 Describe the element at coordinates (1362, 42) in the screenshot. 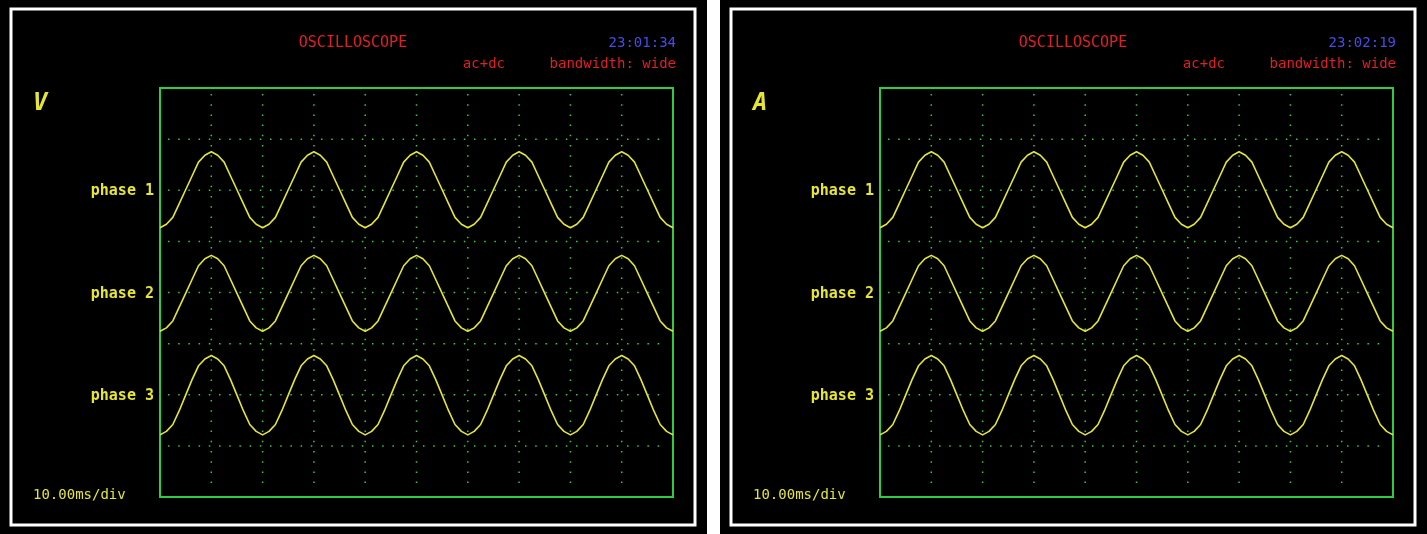

I see `text: 23:02:19` at that location.